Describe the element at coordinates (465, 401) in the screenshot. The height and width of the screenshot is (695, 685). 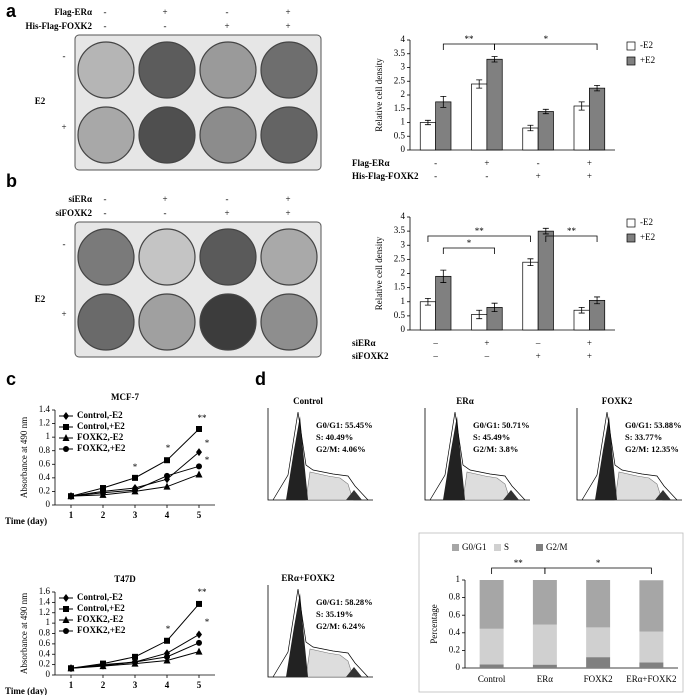
I see `flow-title: ERα` at that location.